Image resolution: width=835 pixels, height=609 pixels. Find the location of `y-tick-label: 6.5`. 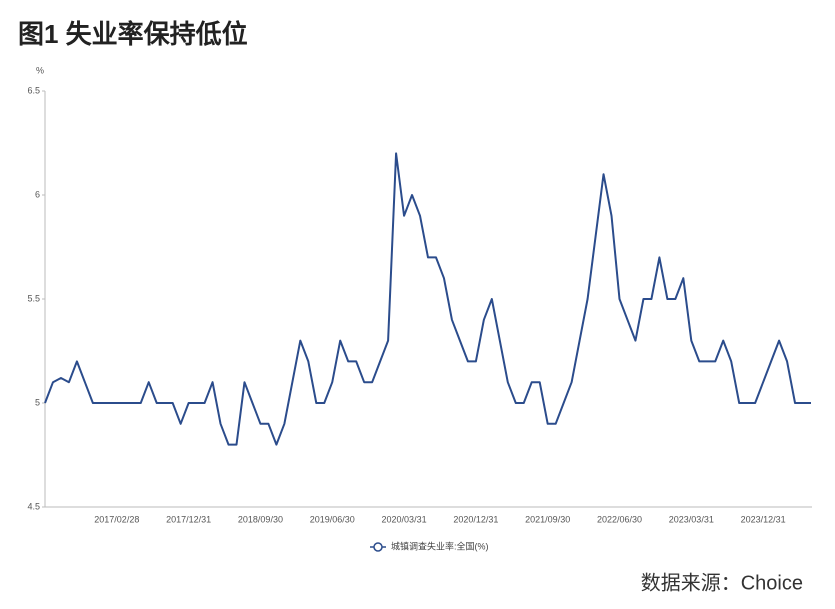

y-tick-label: 6.5 is located at coordinates (33, 90).